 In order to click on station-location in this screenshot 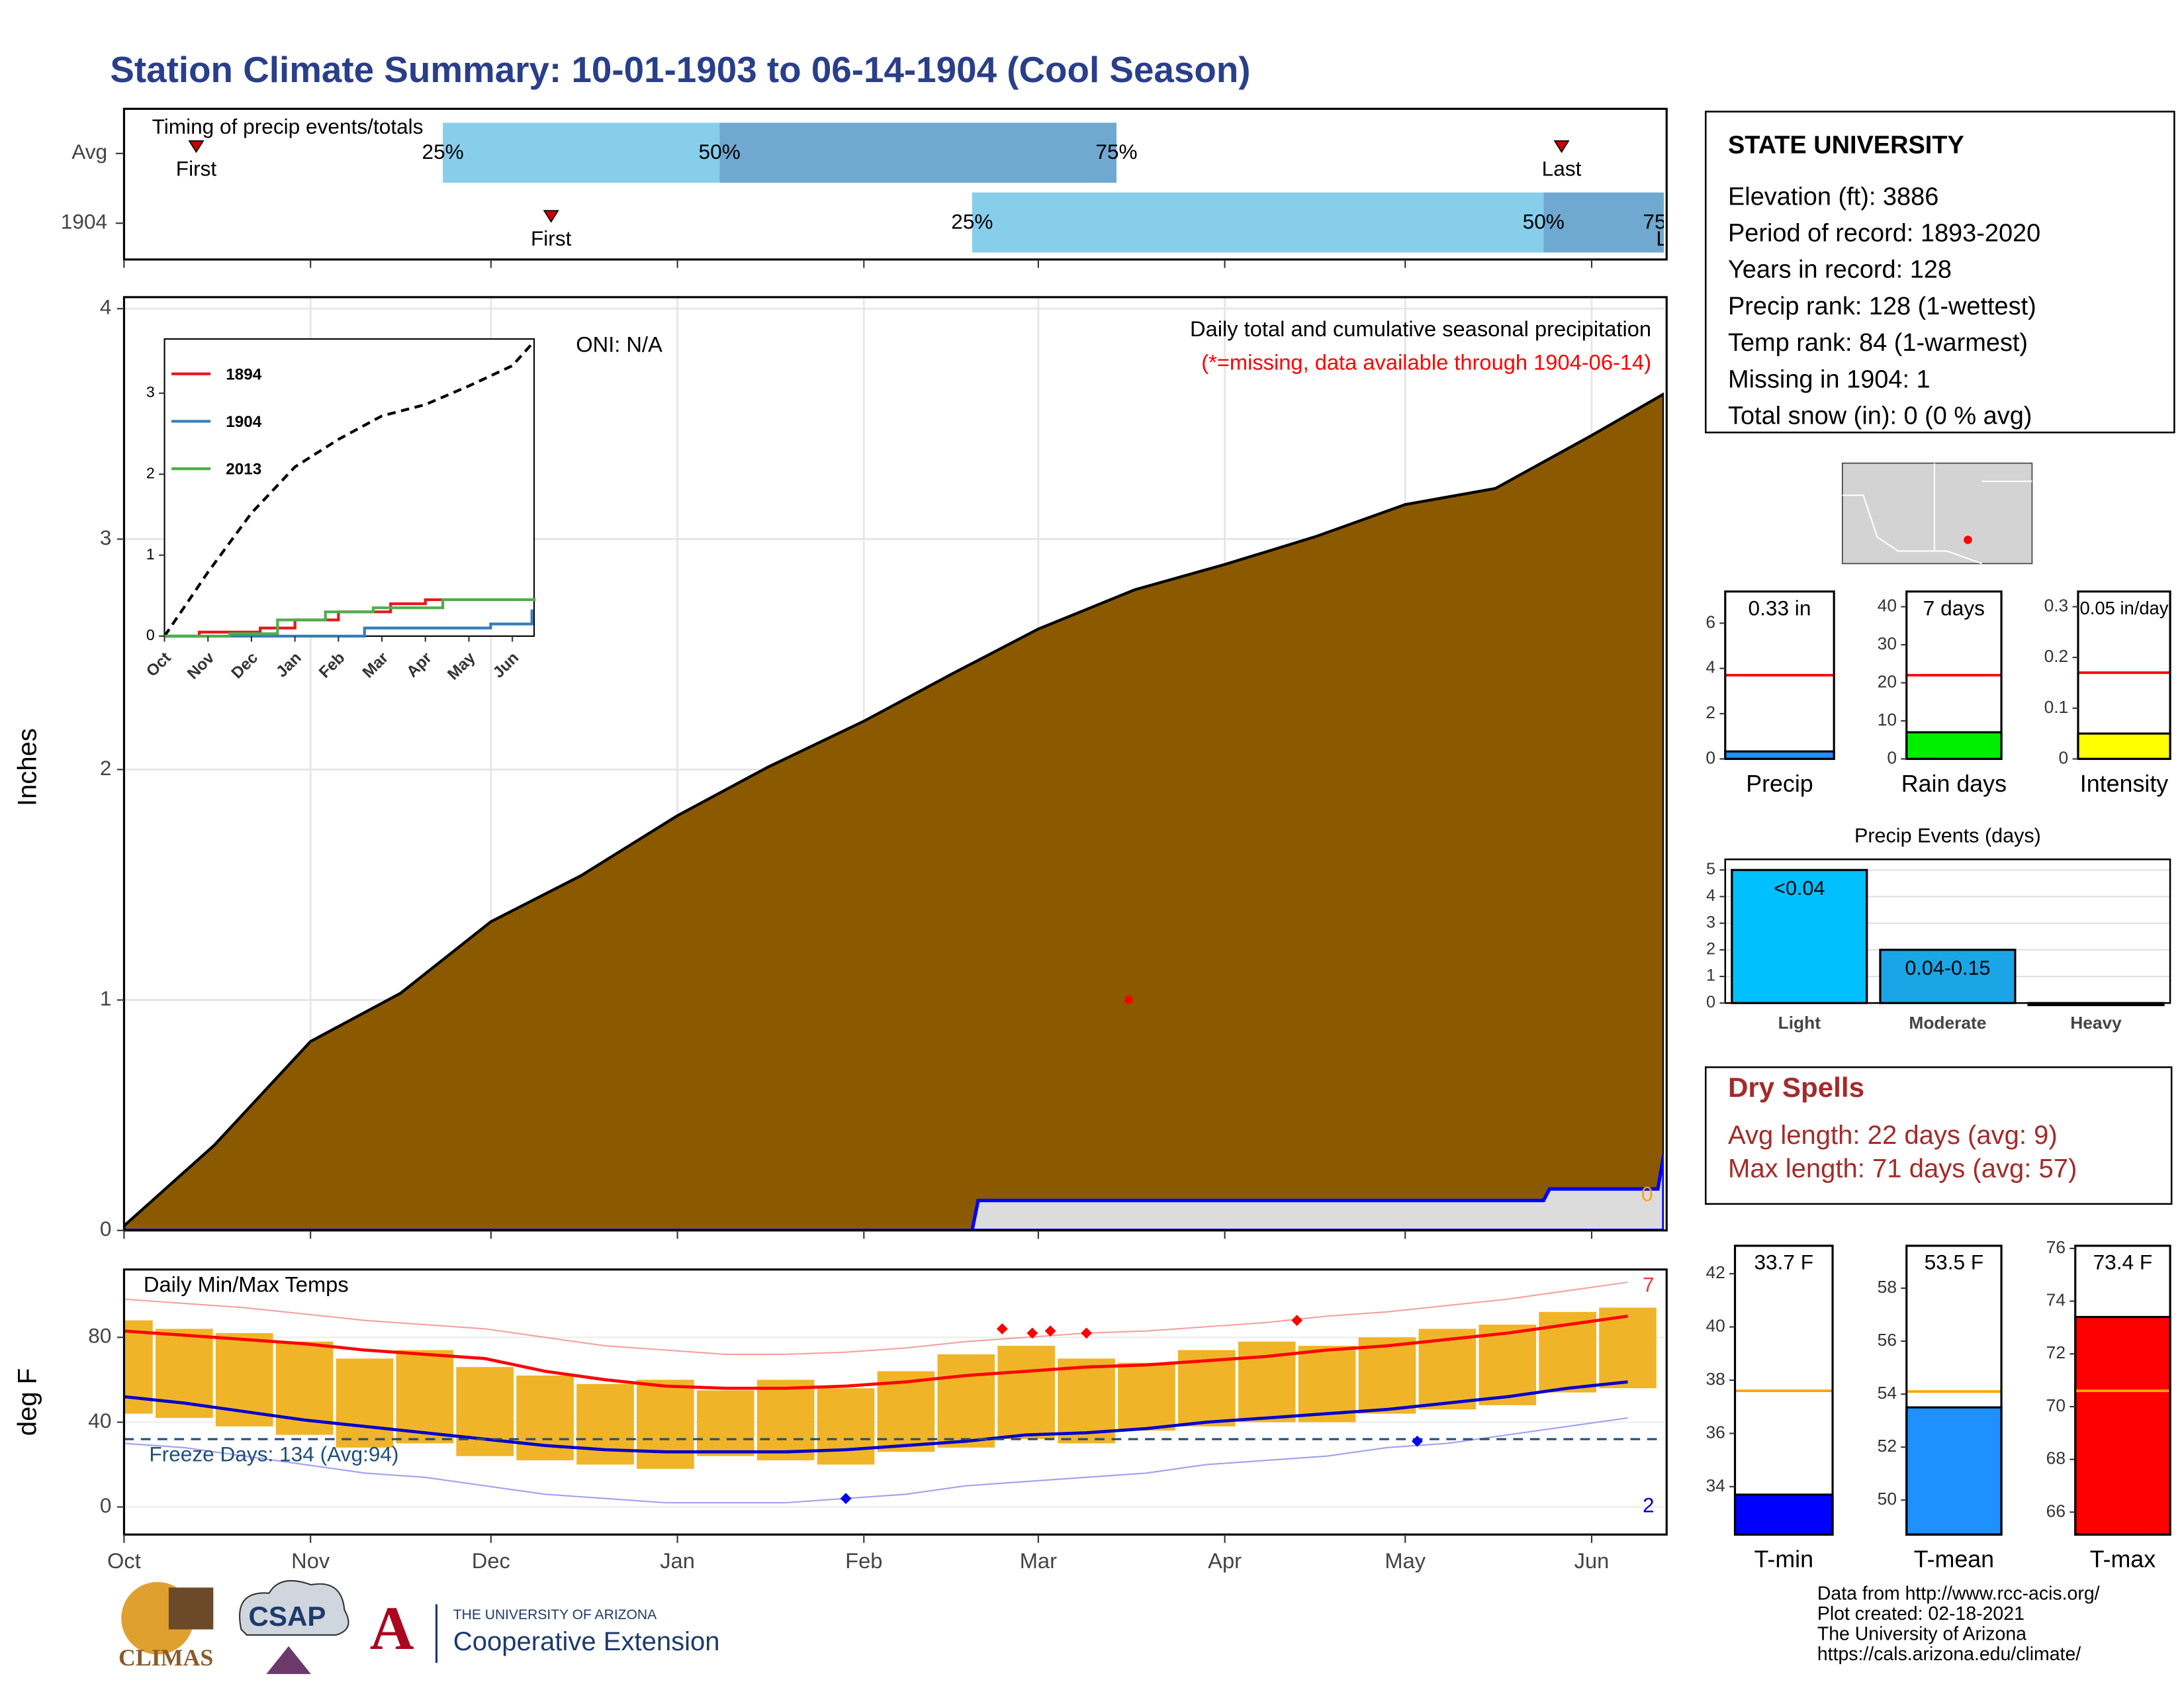, I will do `click(1968, 540)`.